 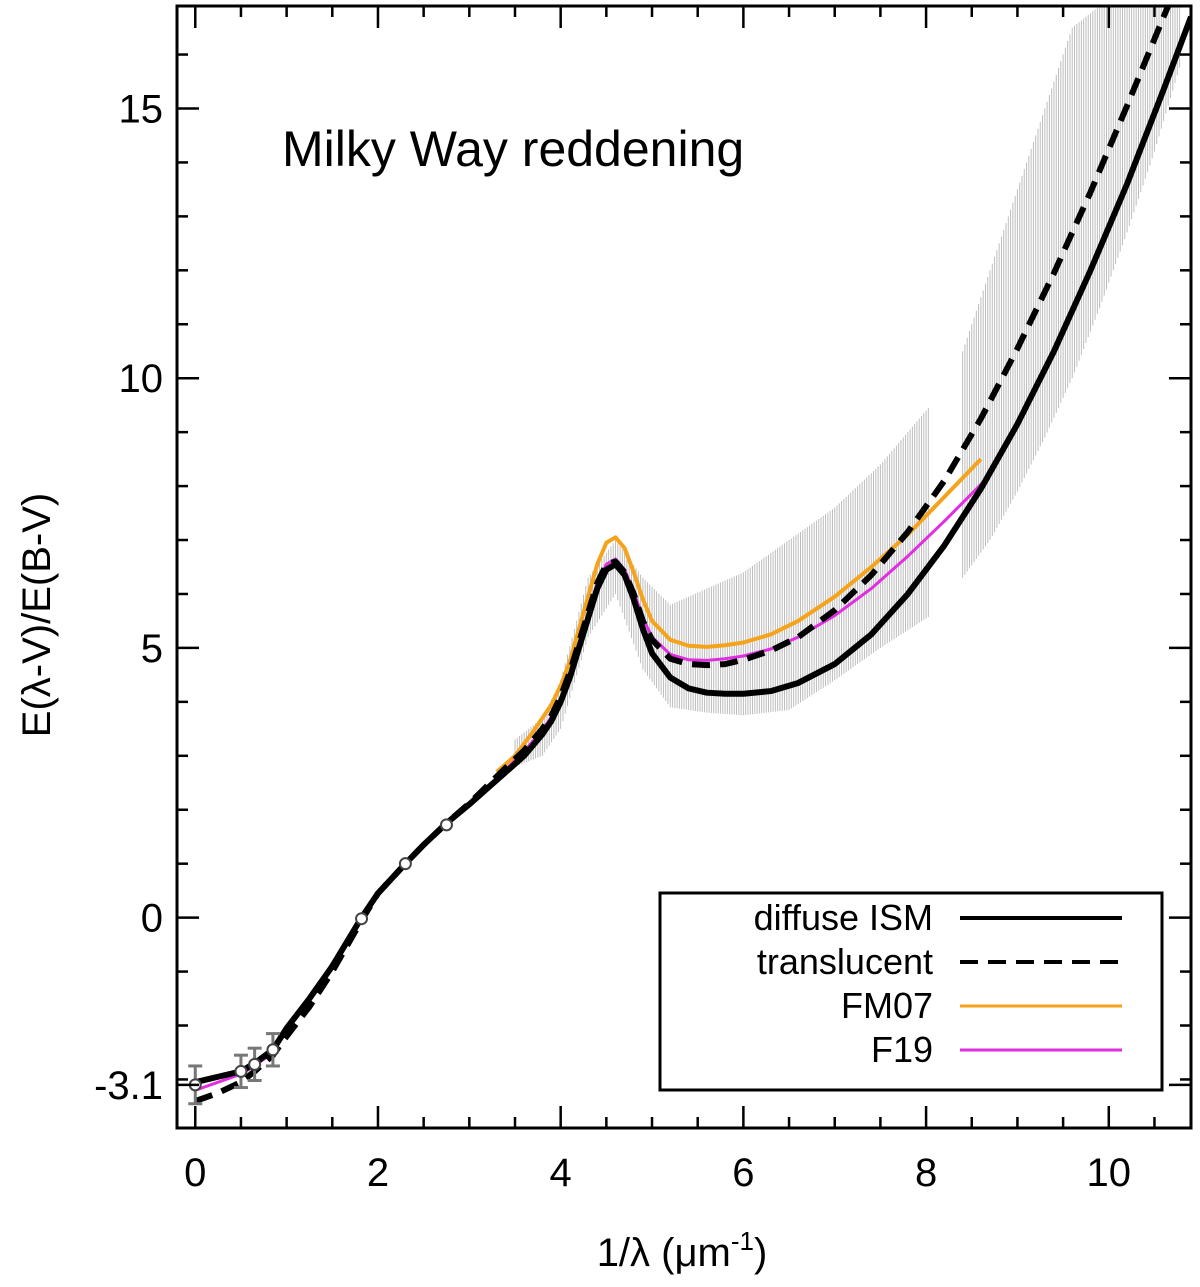 What do you see at coordinates (682, 1250) in the screenshot?
I see `x-axis-title: 1/λ (μm-1)` at bounding box center [682, 1250].